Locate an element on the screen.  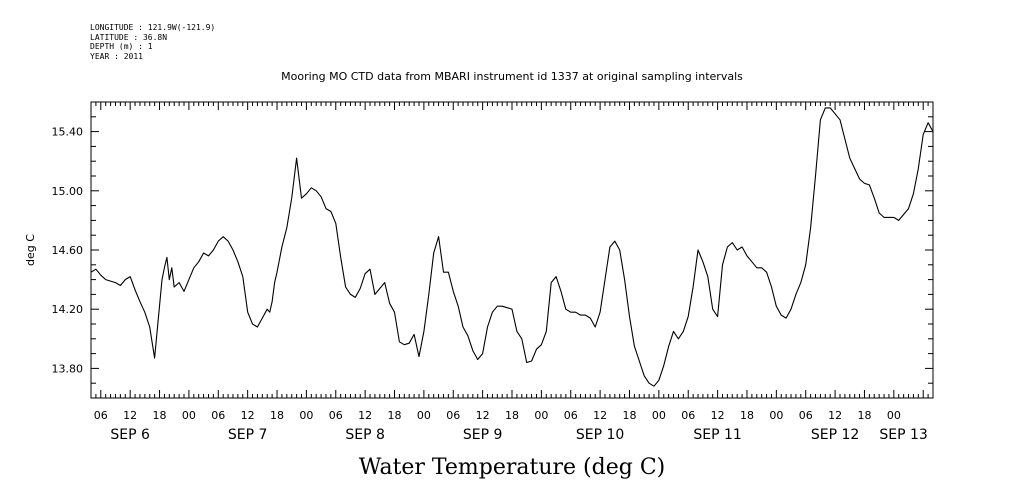
y-tick-label: 14.20 is located at coordinates (68, 309).